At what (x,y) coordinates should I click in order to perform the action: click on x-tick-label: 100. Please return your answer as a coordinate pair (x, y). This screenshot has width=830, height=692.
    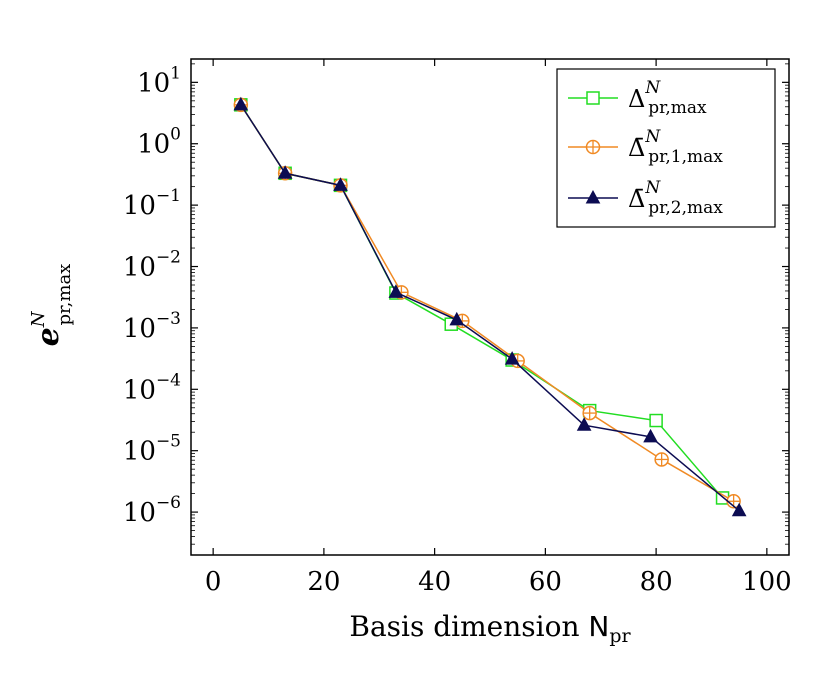
    Looking at the image, I should click on (767, 582).